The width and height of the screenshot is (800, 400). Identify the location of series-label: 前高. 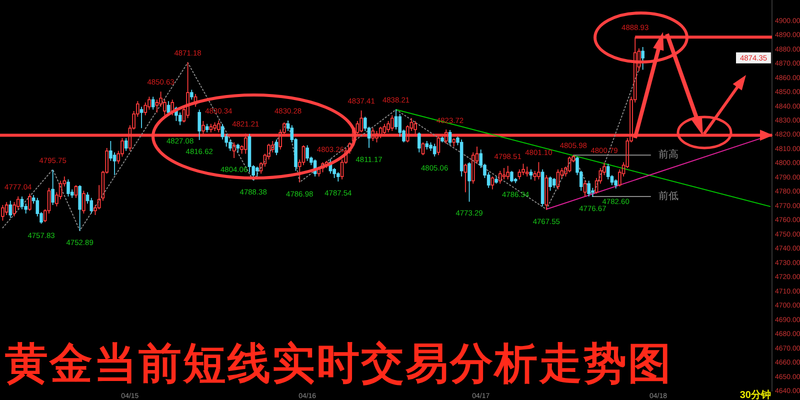
(668, 155).